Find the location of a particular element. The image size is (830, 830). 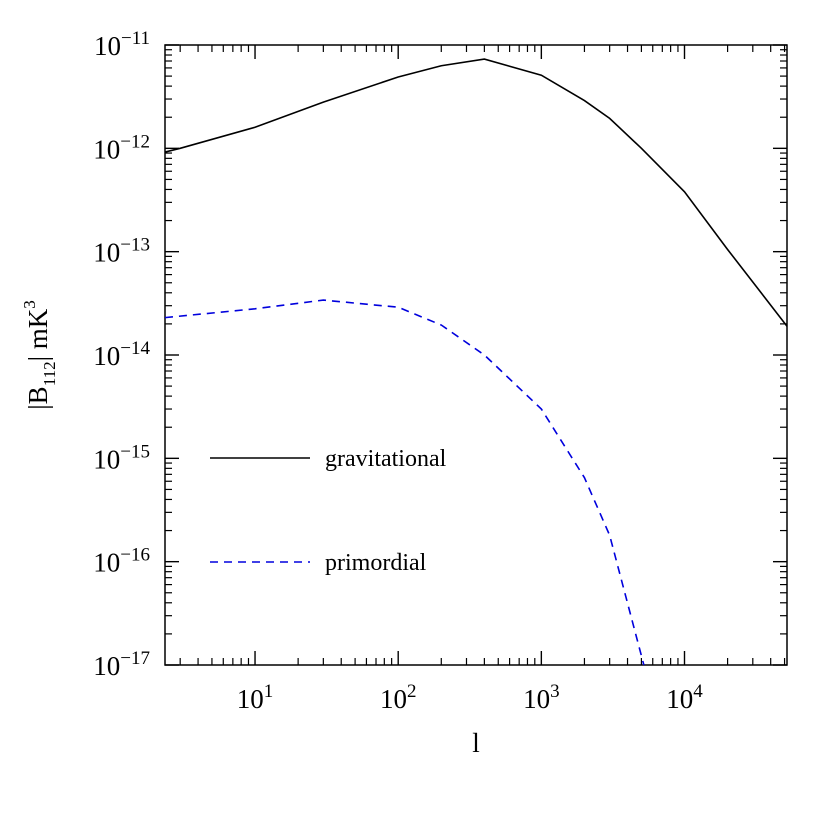

y-tick-label: 10−17 is located at coordinates (121, 664).